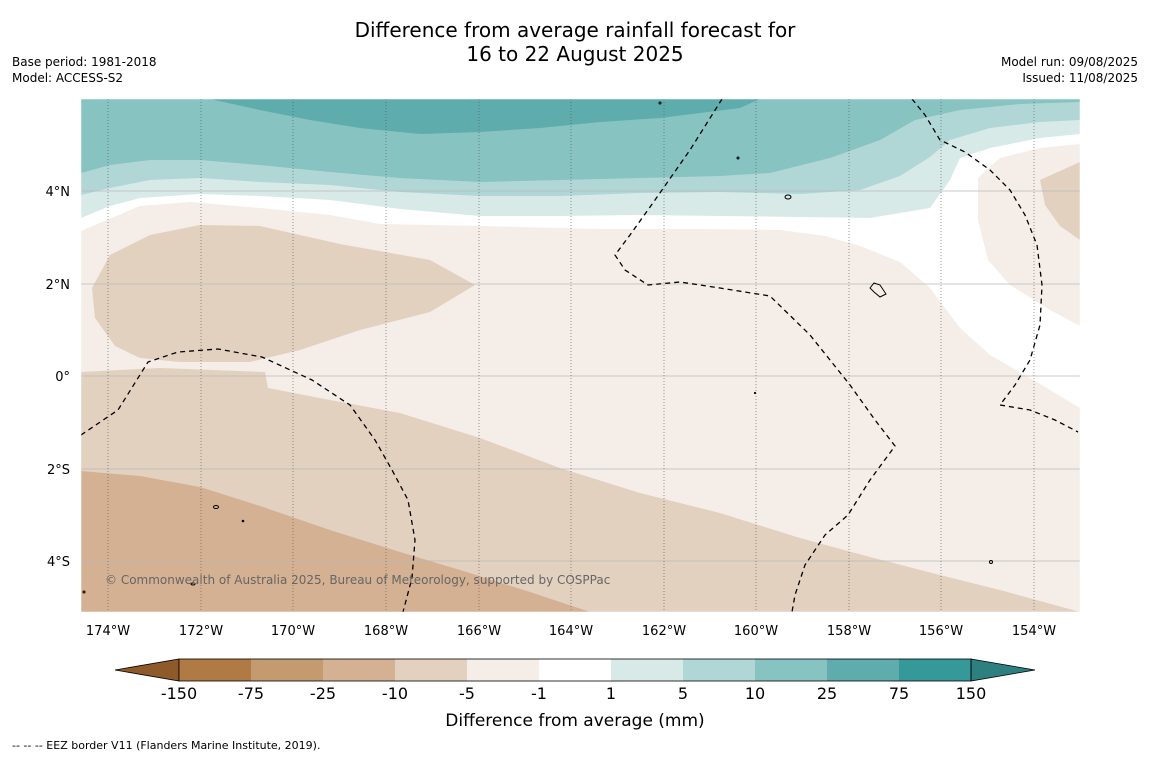  What do you see at coordinates (323, 693) in the screenshot?
I see `colorbar-tick-2: -25` at bounding box center [323, 693].